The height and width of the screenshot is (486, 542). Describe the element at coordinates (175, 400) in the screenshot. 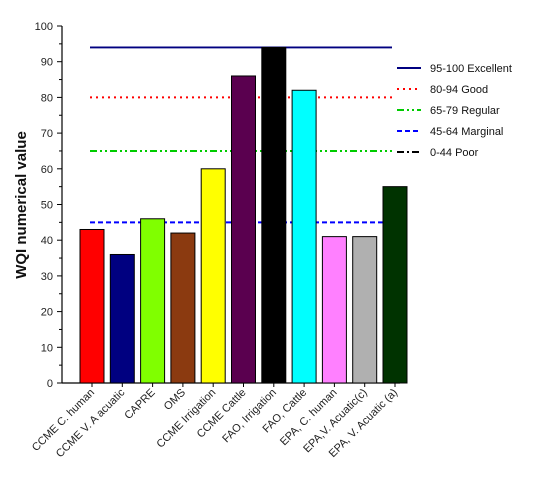

I see `x-tick-label: OMS` at that location.